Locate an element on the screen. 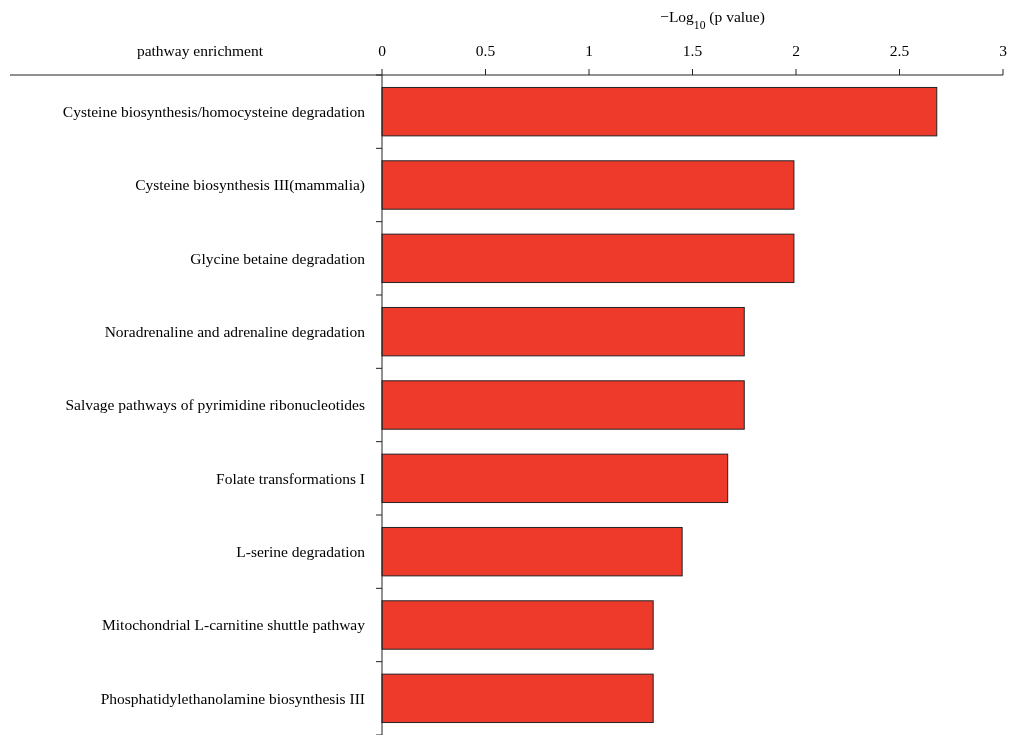 The height and width of the screenshot is (735, 1010). y-tick-label: Mitochondrial L-carnitine shuttle pathway is located at coordinates (234, 625).